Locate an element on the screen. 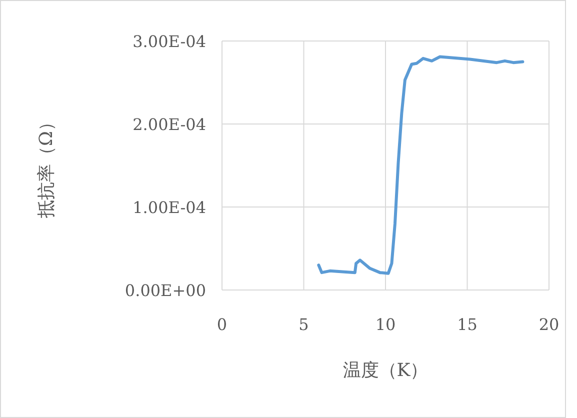 Image resolution: width=577 pixels, height=418 pixels. y-tick-label: 3.00E-04 is located at coordinates (169, 41).